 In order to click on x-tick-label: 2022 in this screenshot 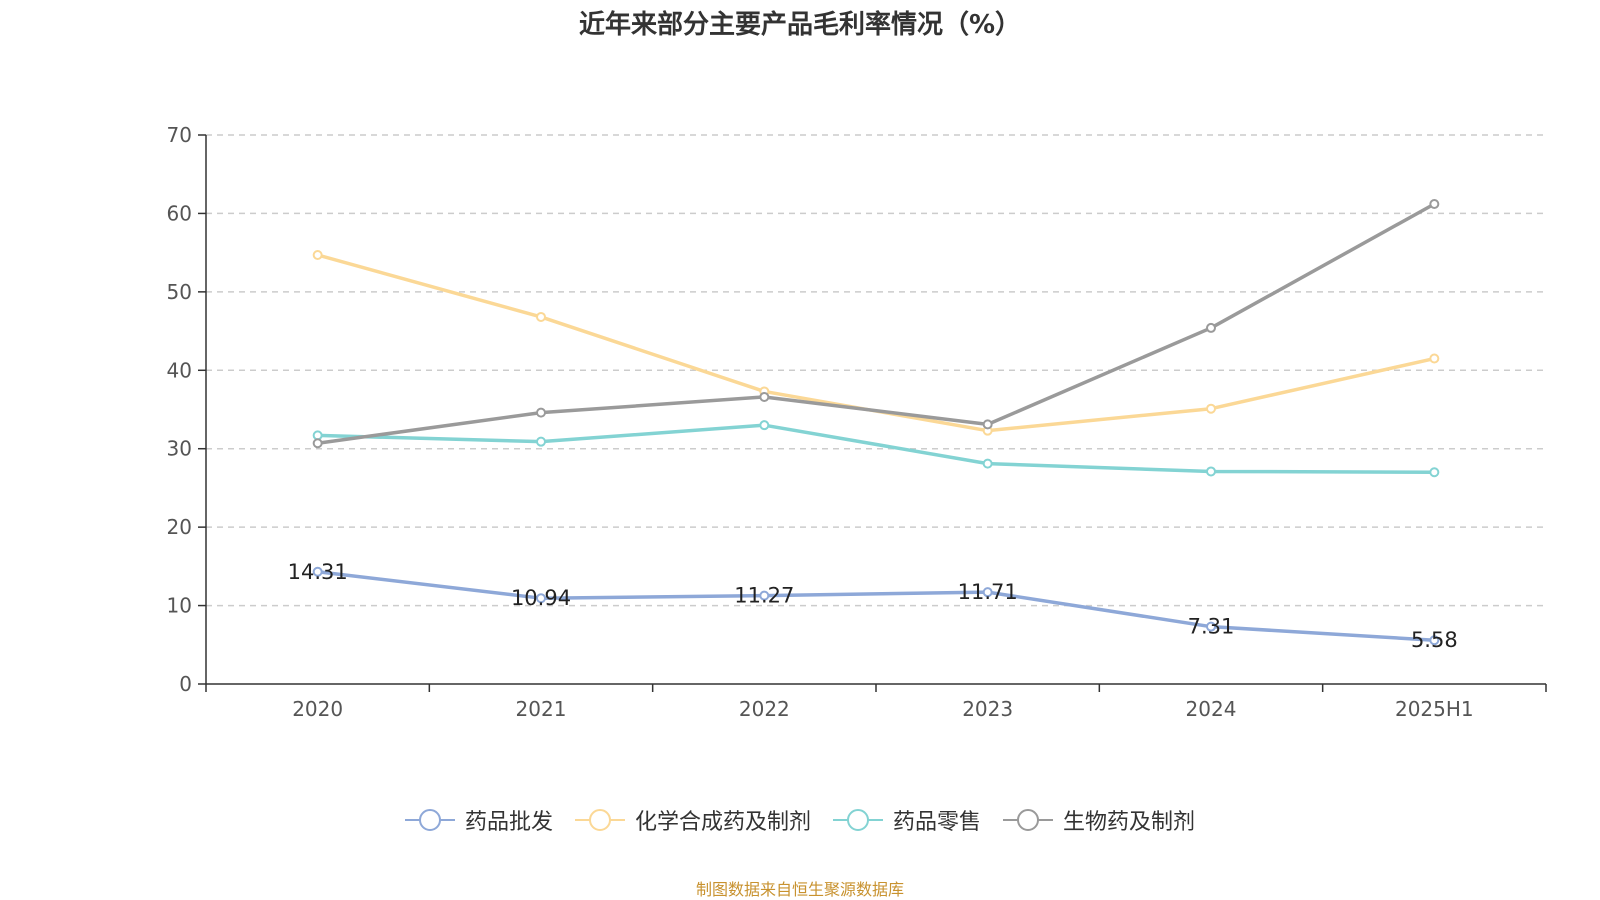, I will do `click(764, 709)`.